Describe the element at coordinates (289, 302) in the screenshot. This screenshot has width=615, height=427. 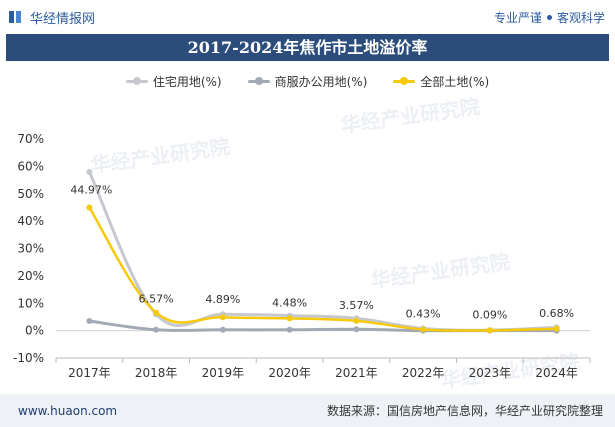
I see `data-label: 4.48%` at that location.